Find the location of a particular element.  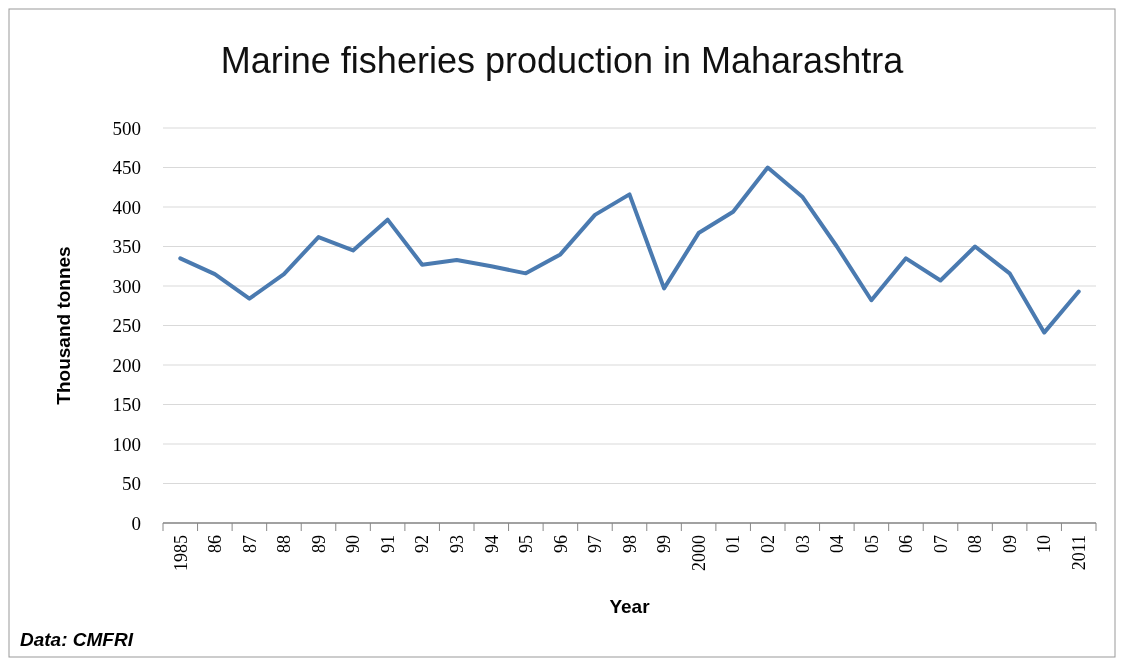

x-tick-label: 08 is located at coordinates (975, 544).